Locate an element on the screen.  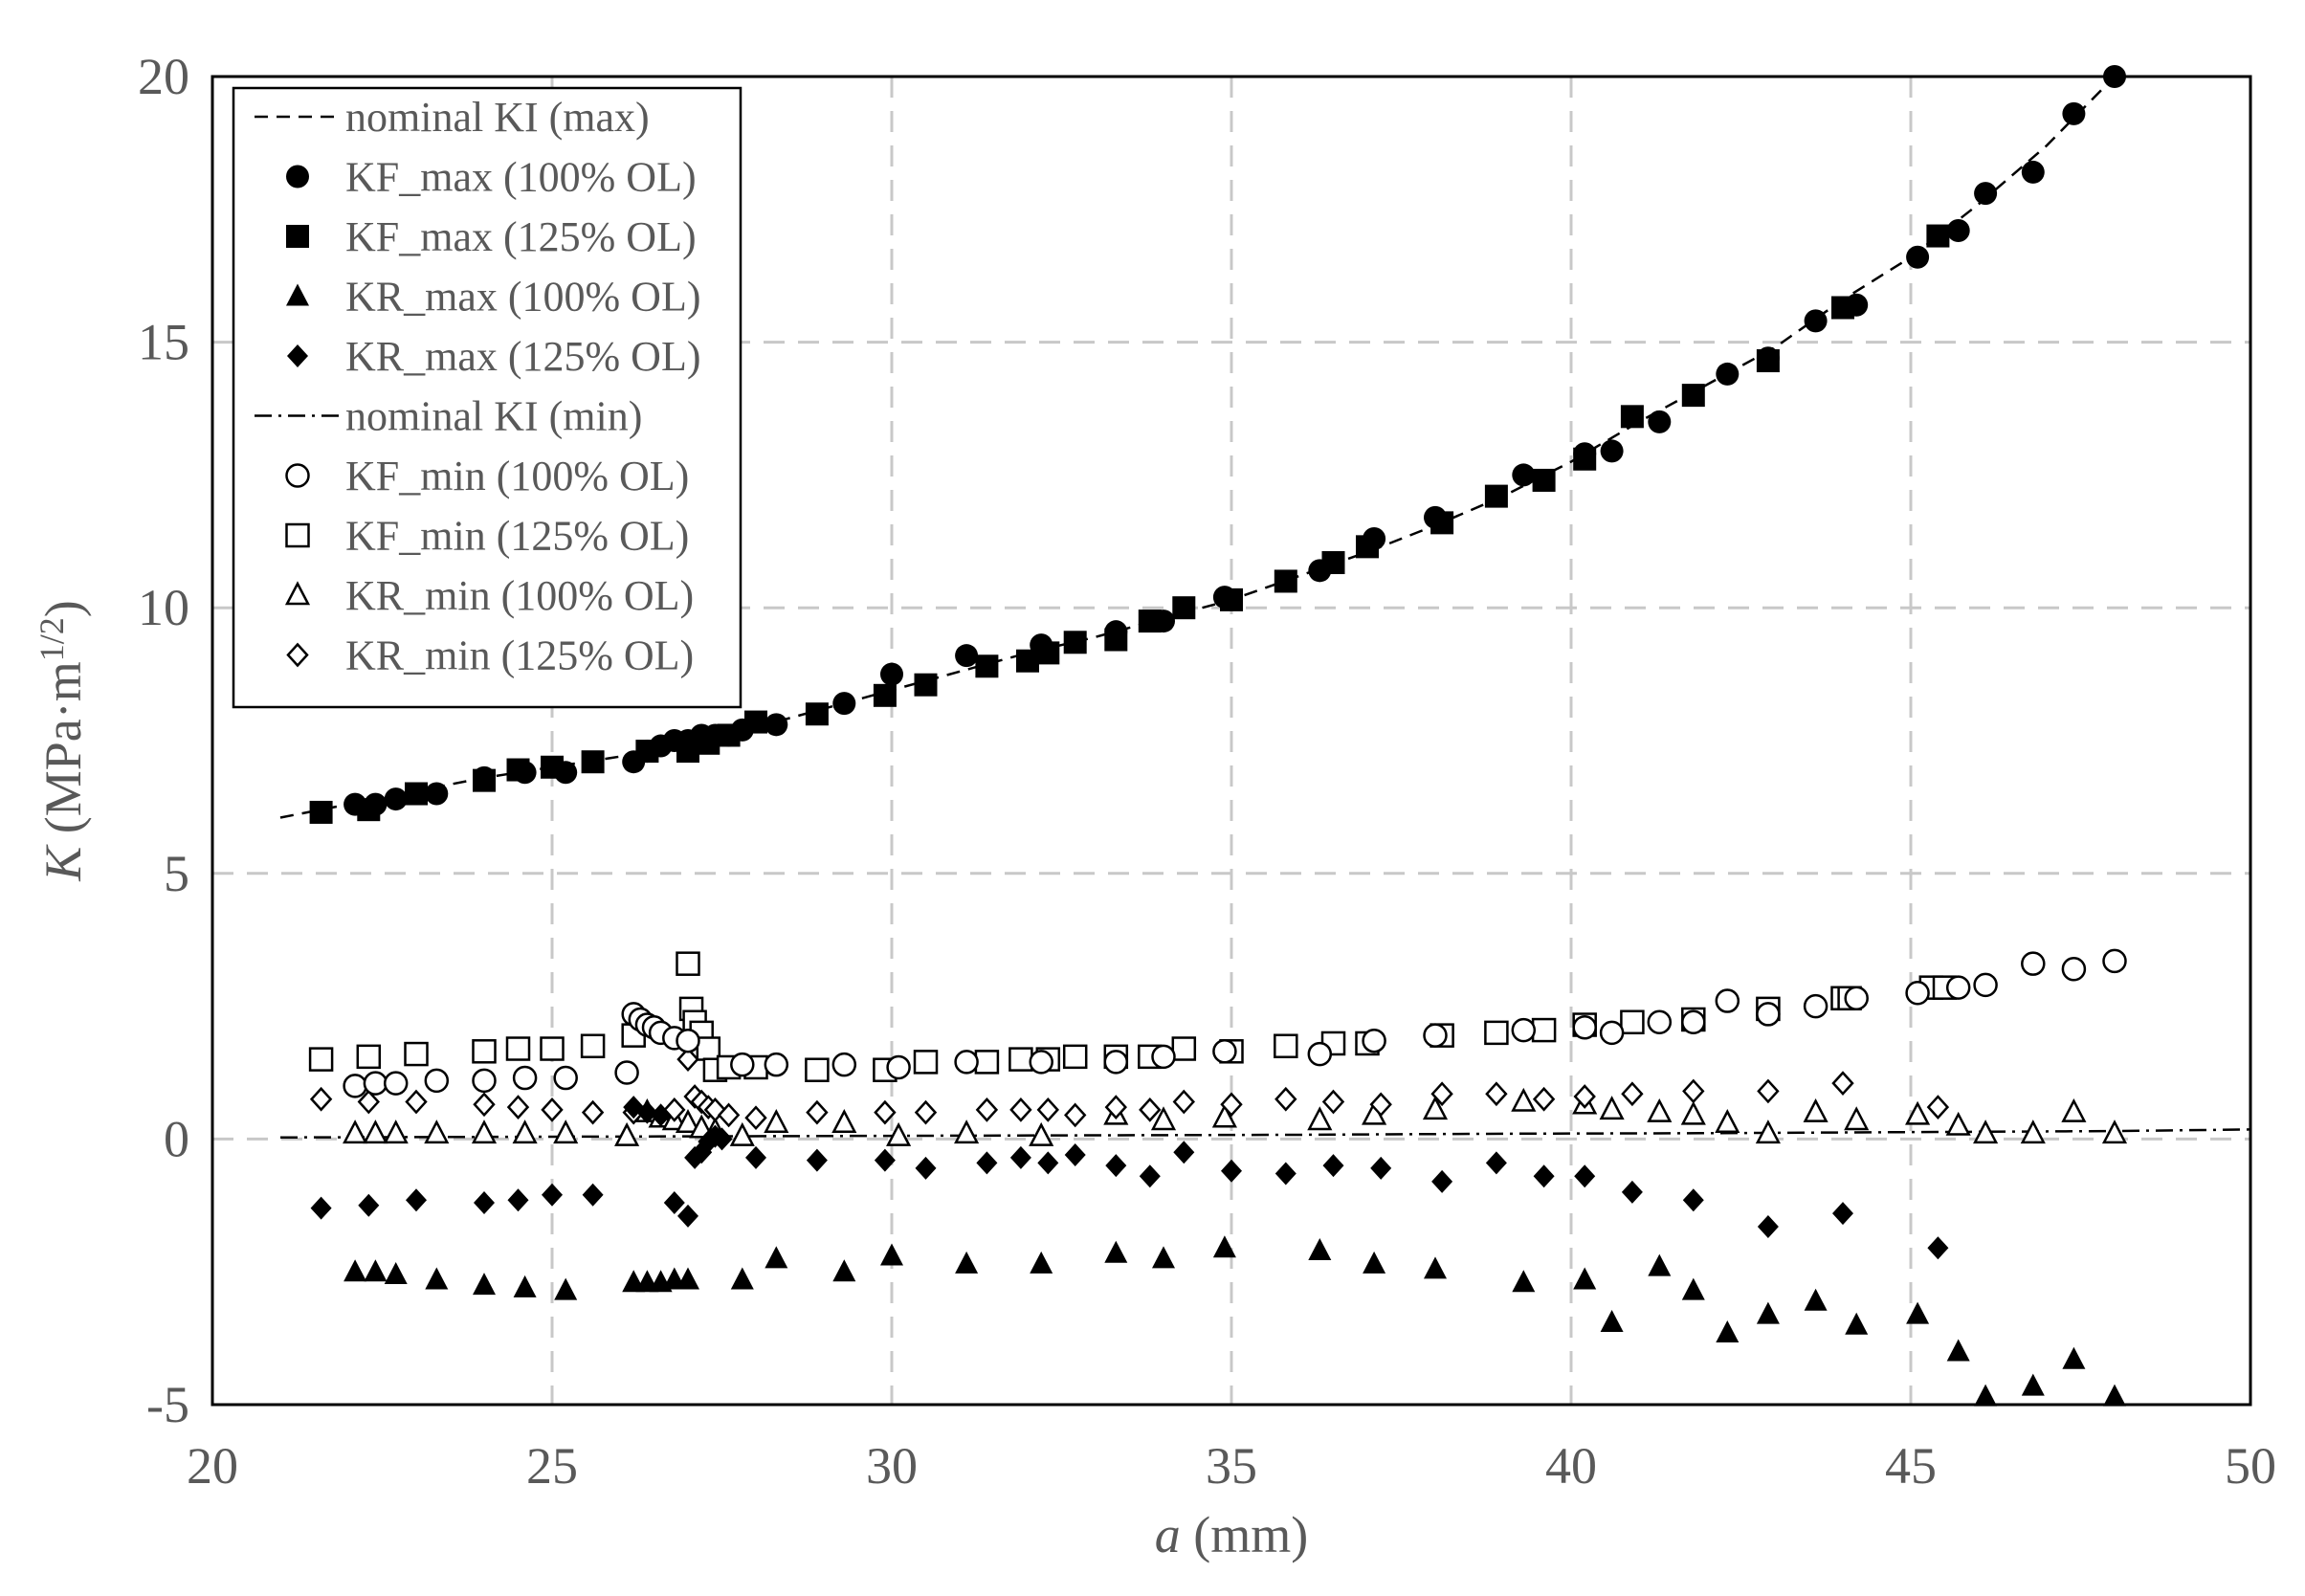
y-axis-label-italic: K is located at coordinates (63, 863).